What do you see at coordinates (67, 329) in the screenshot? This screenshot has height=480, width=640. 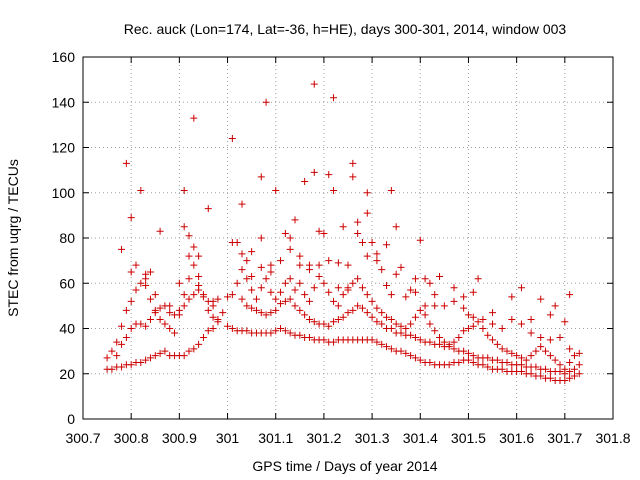 I see `y-tick-label: 40` at bounding box center [67, 329].